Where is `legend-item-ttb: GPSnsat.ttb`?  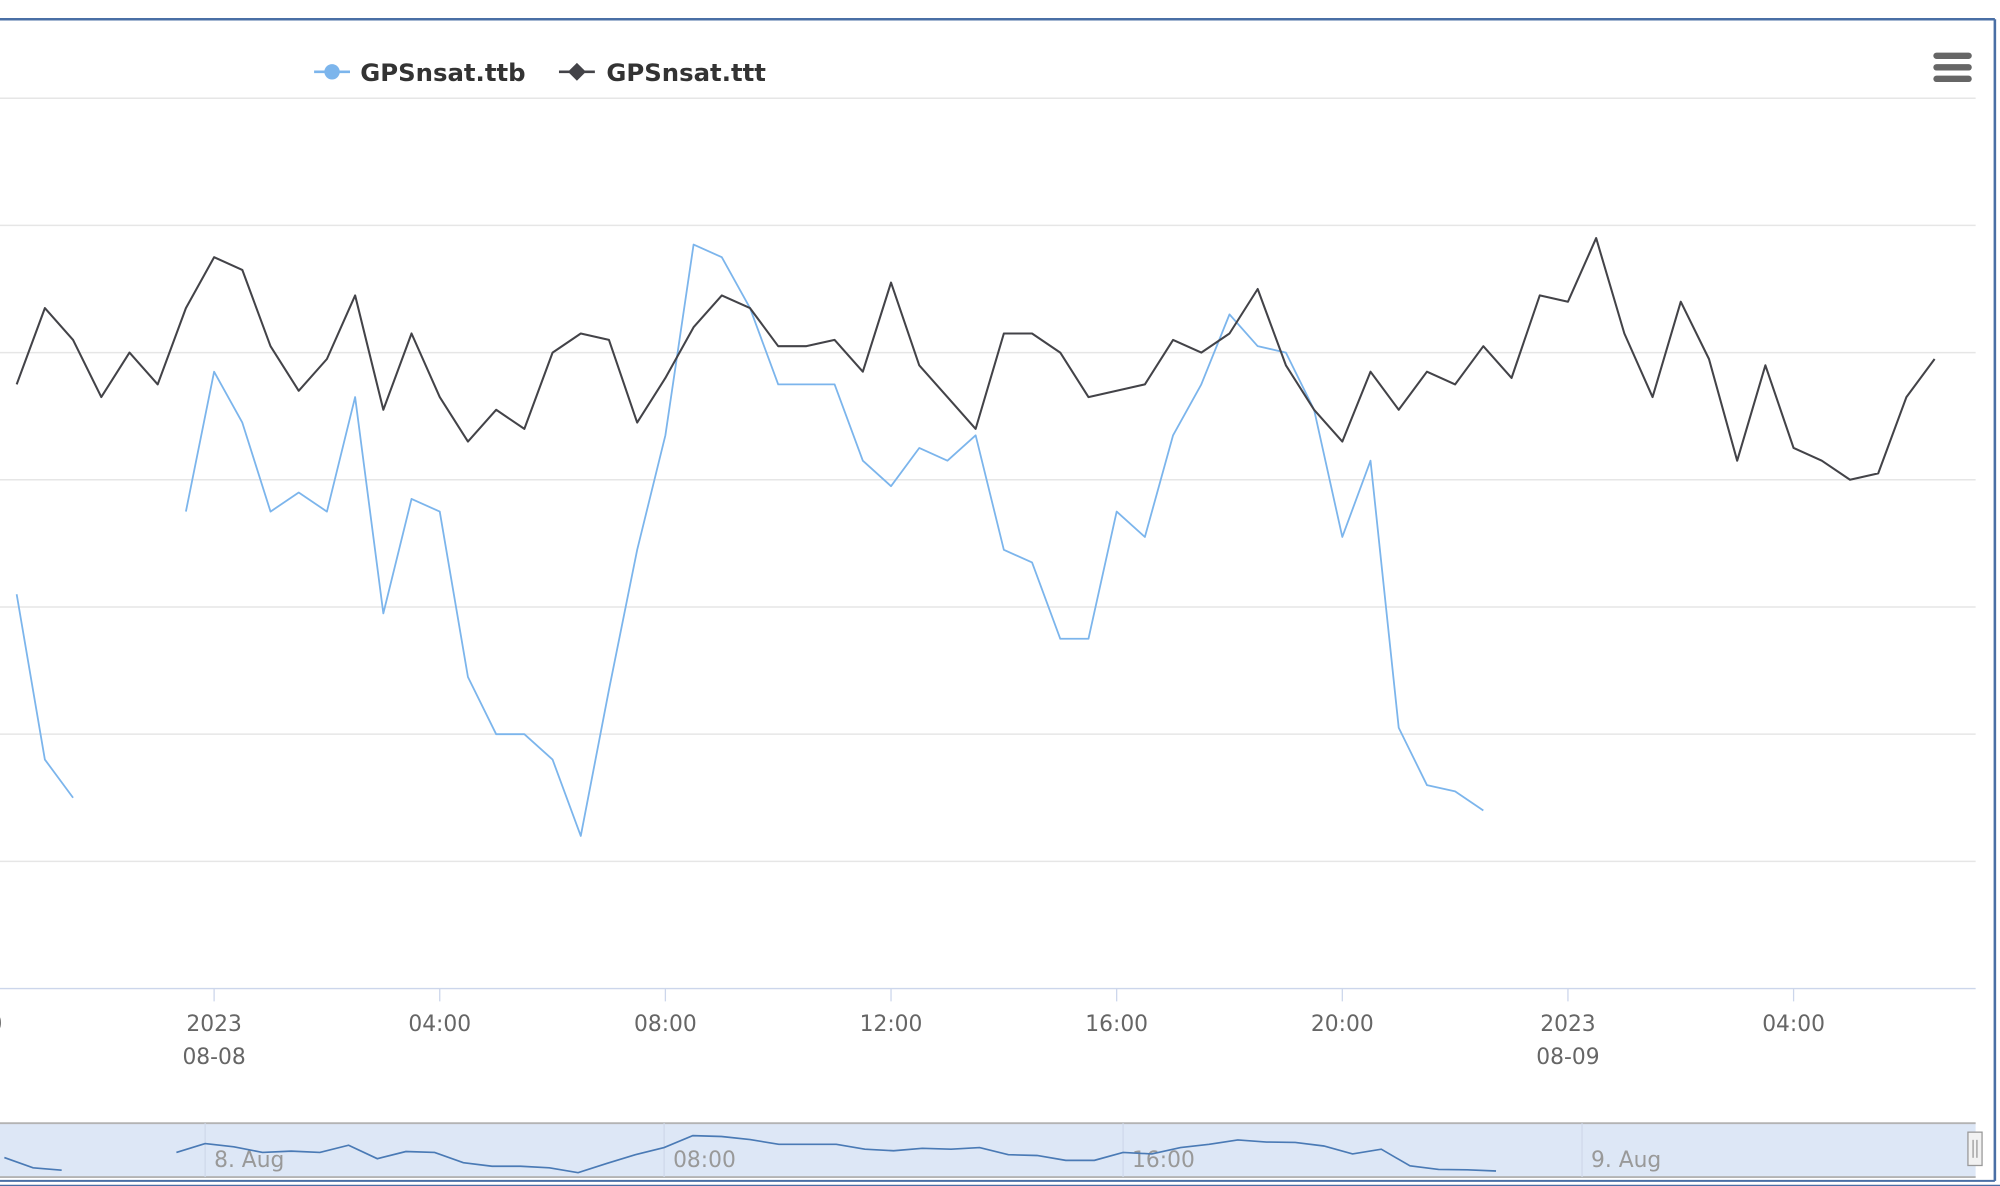
legend-item-ttb: GPSnsat.ttb is located at coordinates (420, 72).